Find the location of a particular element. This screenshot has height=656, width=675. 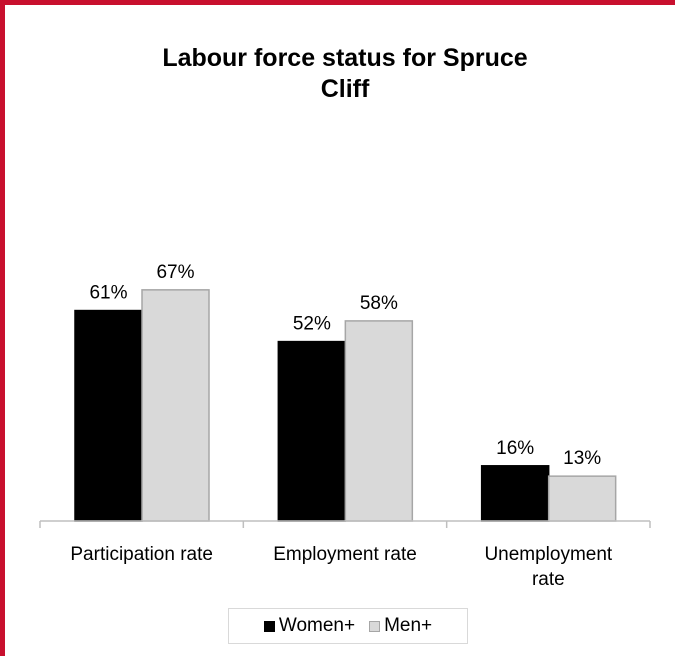

data-label: 61% is located at coordinates (108, 293).